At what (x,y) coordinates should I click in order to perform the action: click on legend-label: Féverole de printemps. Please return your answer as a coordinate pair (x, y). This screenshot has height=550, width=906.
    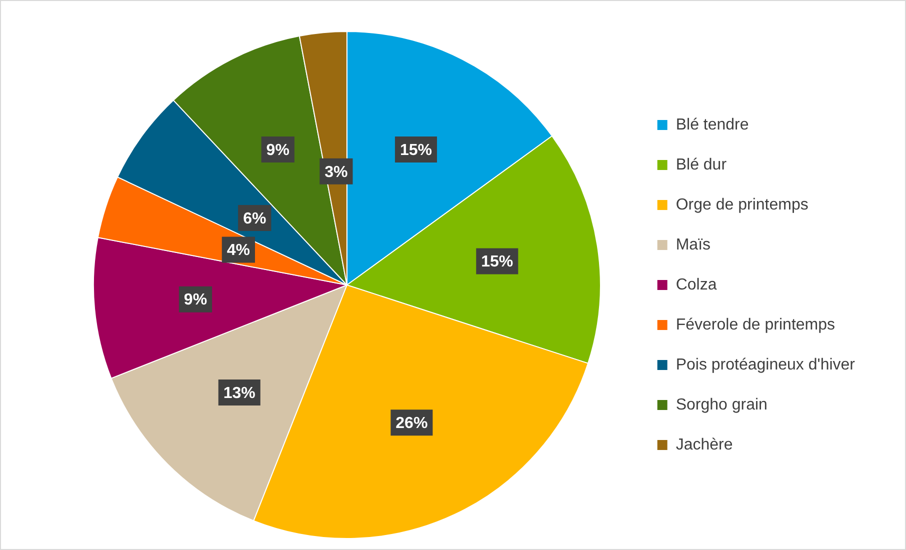
    Looking at the image, I should click on (756, 325).